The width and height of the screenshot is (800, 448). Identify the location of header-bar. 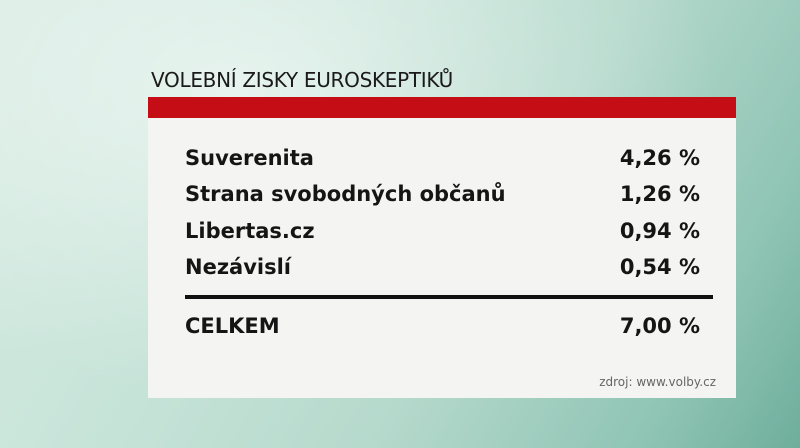
(442, 107).